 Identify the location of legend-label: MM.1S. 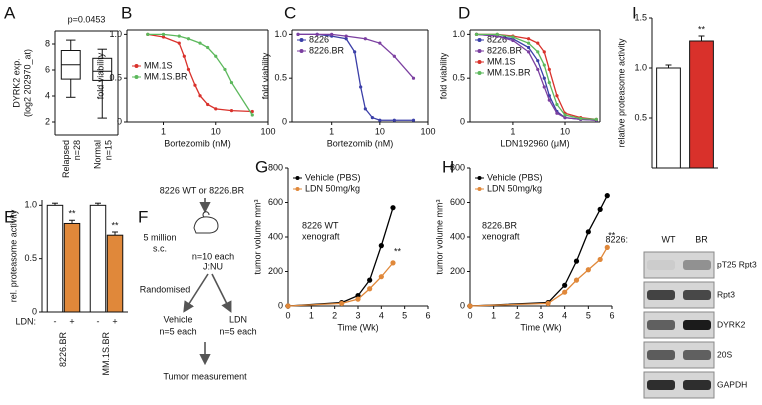
(158, 65).